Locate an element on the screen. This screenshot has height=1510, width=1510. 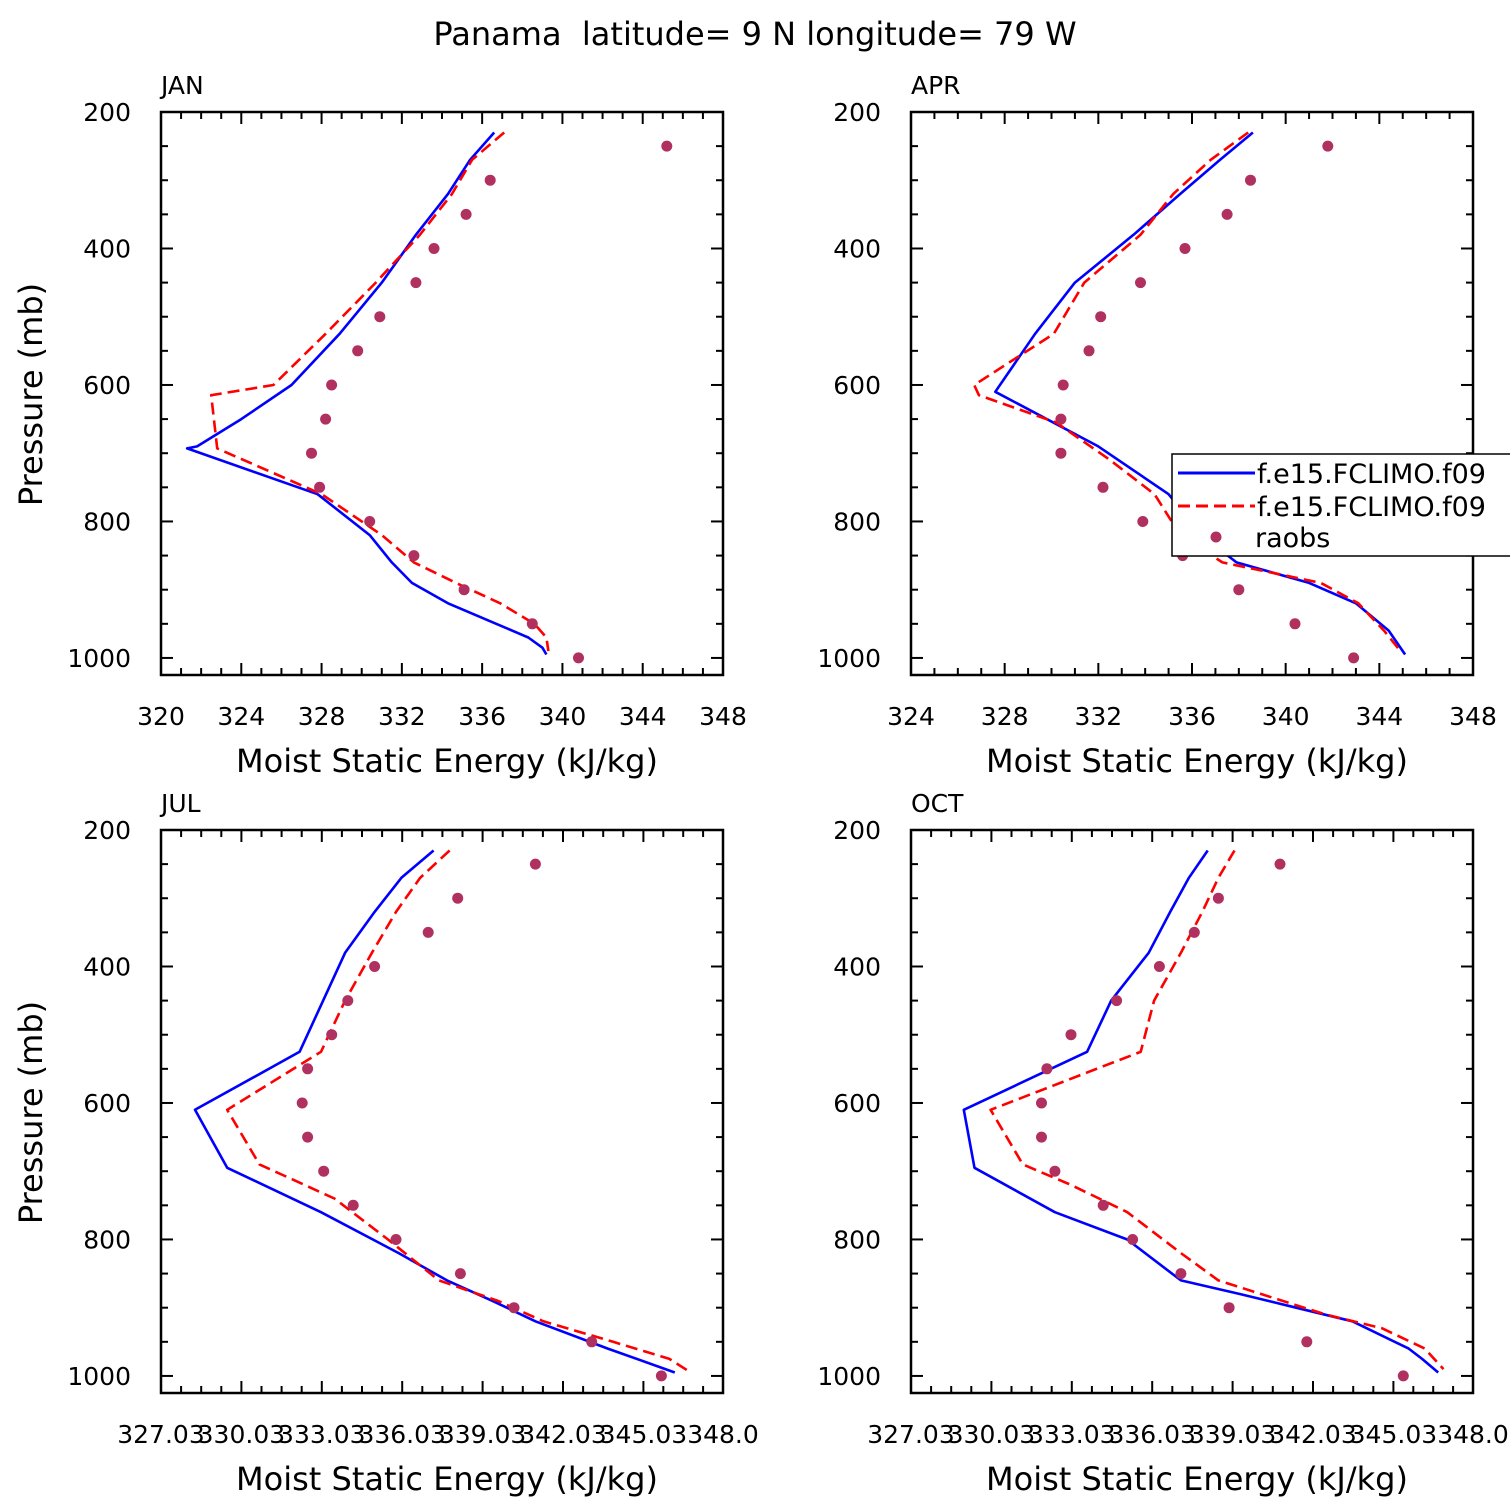
legend: f.e15.FCLIMO.f09 f.e15.FCLIMO.f09 raobs is located at coordinates (1340, 505).